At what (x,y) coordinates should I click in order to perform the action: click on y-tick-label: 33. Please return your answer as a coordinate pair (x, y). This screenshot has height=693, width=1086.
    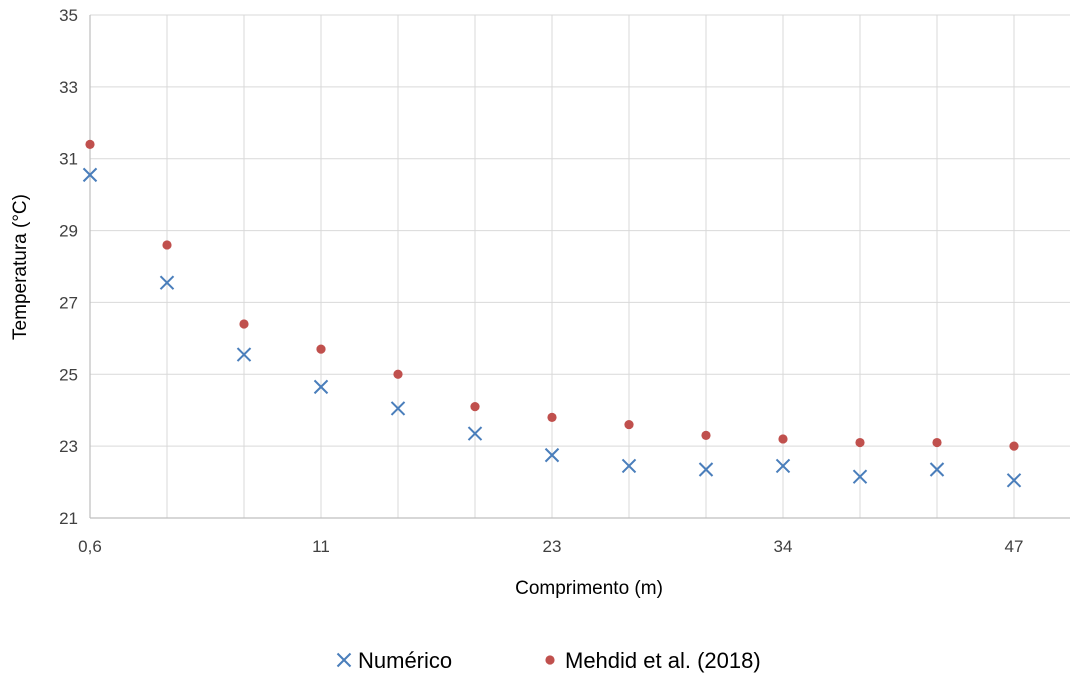
    Looking at the image, I should click on (68, 87).